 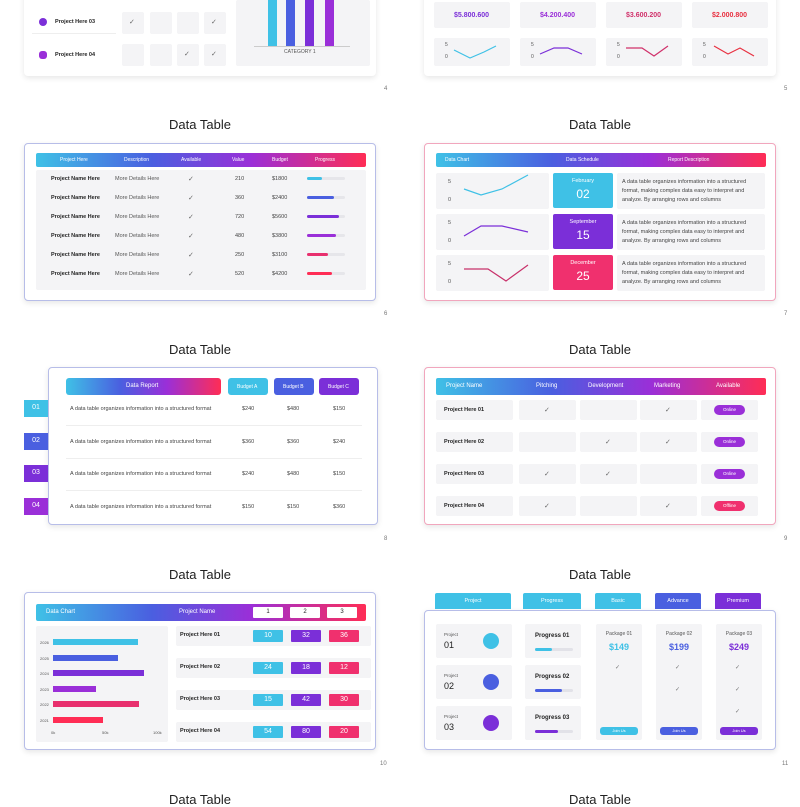 What do you see at coordinates (294, 386) in the screenshot?
I see `header-budget-b: Budget B` at bounding box center [294, 386].